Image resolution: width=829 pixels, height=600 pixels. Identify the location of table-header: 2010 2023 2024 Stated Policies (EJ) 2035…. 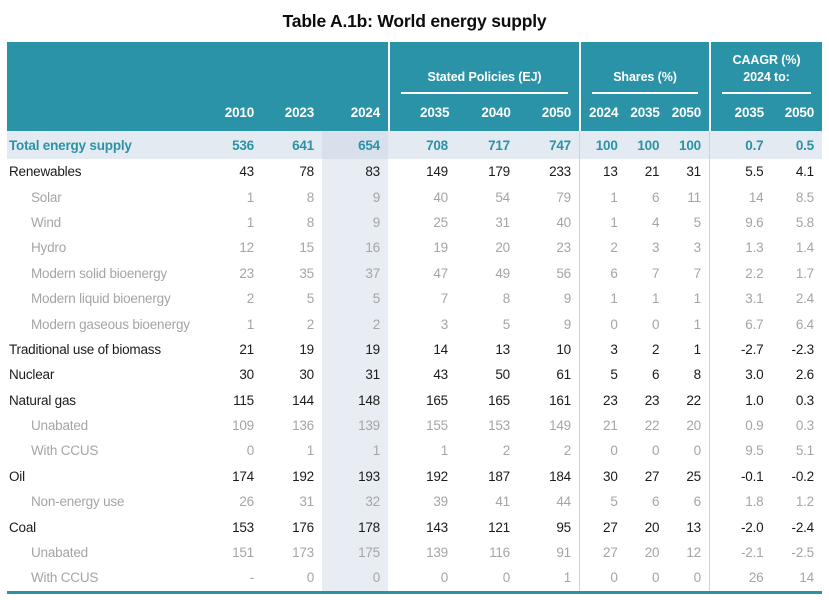
(414, 86).